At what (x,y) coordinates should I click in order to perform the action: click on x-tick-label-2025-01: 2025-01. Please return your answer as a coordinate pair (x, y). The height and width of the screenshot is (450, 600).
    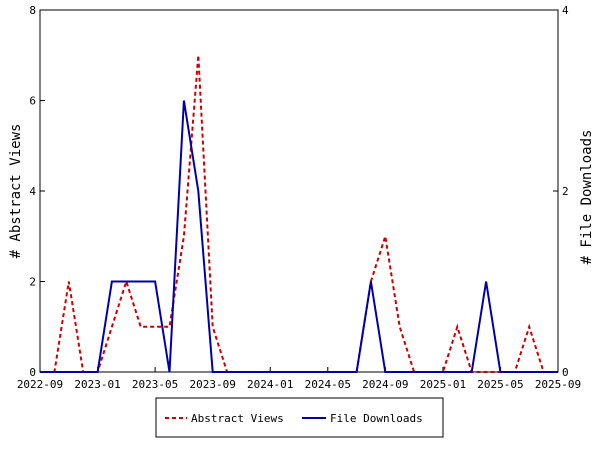
    Looking at the image, I should click on (443, 384).